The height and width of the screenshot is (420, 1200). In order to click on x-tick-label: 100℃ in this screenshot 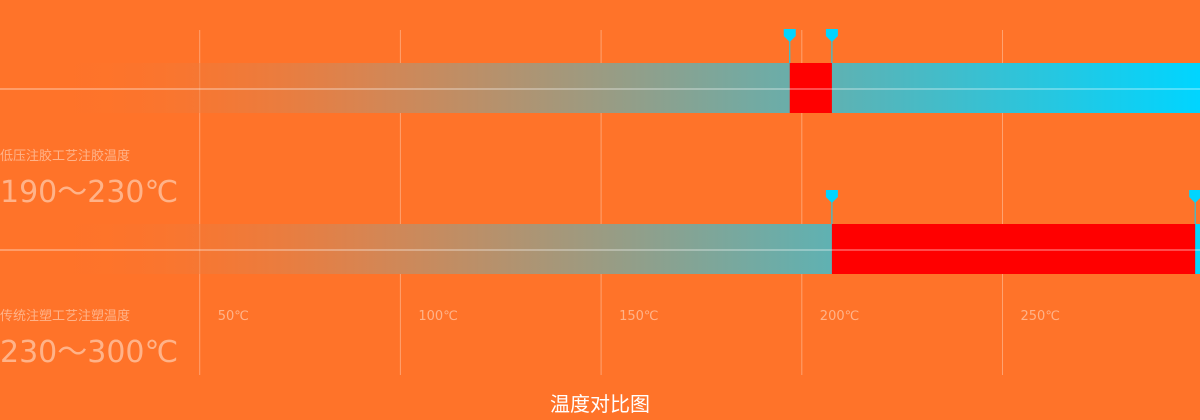, I will do `click(437, 316)`.